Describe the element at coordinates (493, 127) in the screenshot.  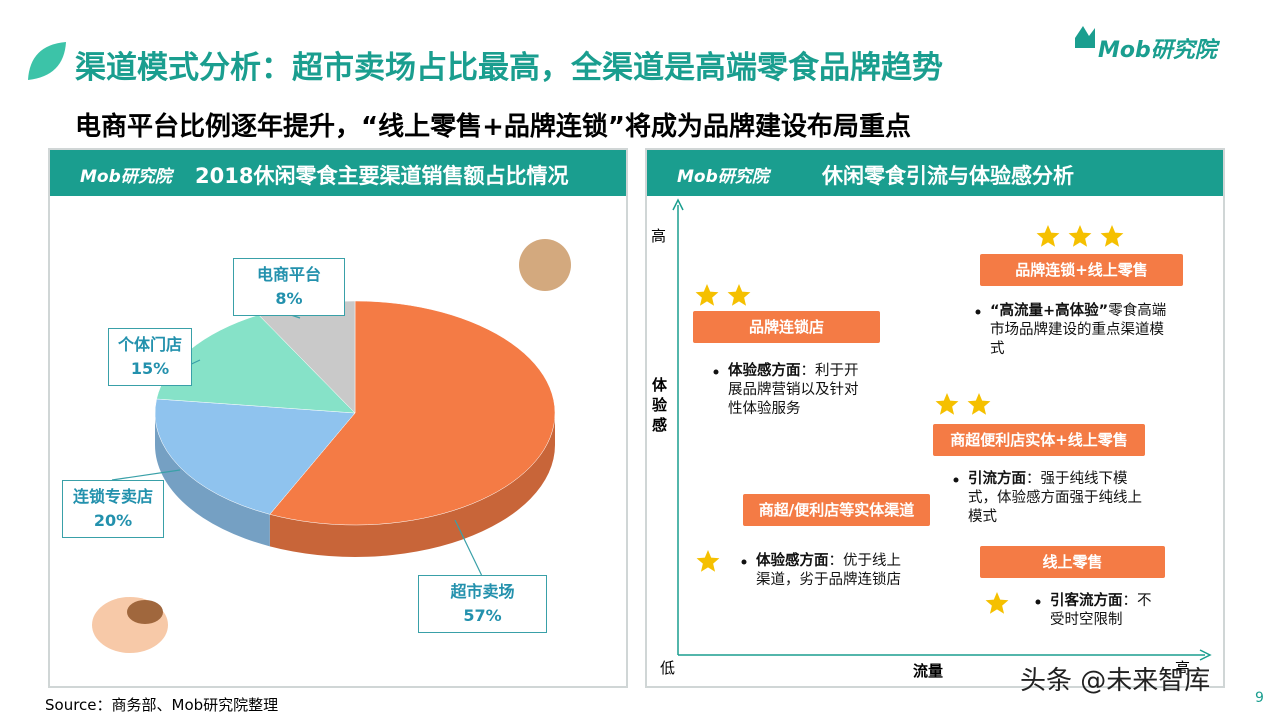
I see `subtitle: 电商平台比例逐年提升，“线上零售+品牌连锁”将成为品牌建设布局重点` at that location.